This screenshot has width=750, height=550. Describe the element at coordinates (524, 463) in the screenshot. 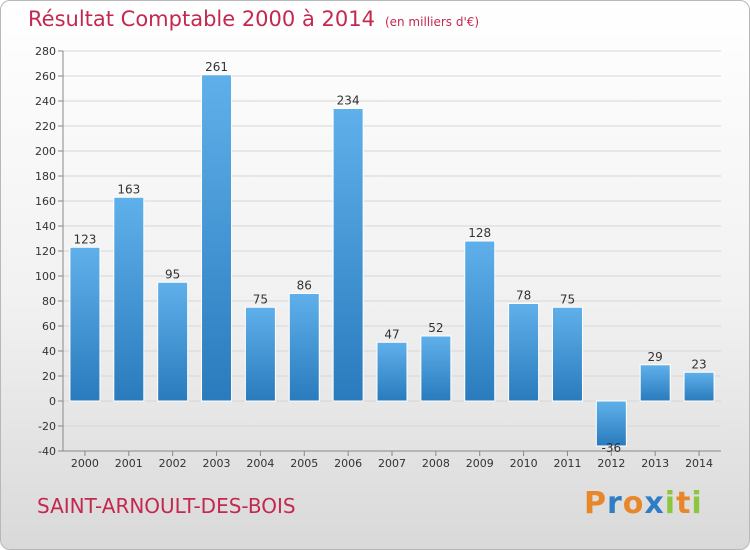

I see `x-tick-label: 2010` at that location.